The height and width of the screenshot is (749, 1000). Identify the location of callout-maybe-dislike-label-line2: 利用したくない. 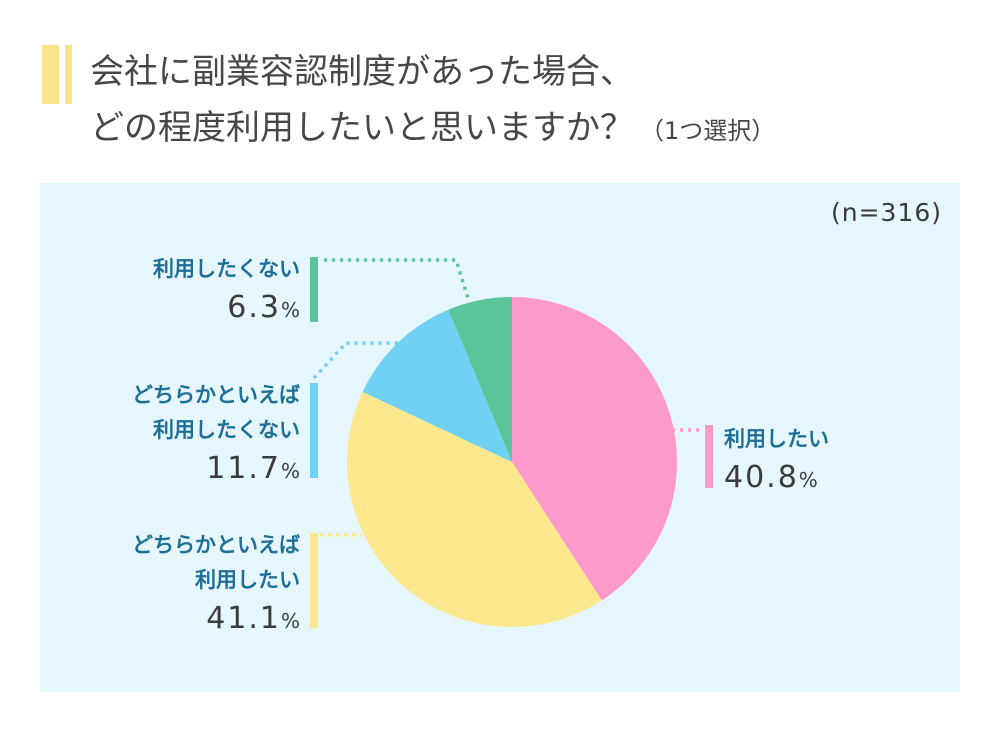
(226, 430).